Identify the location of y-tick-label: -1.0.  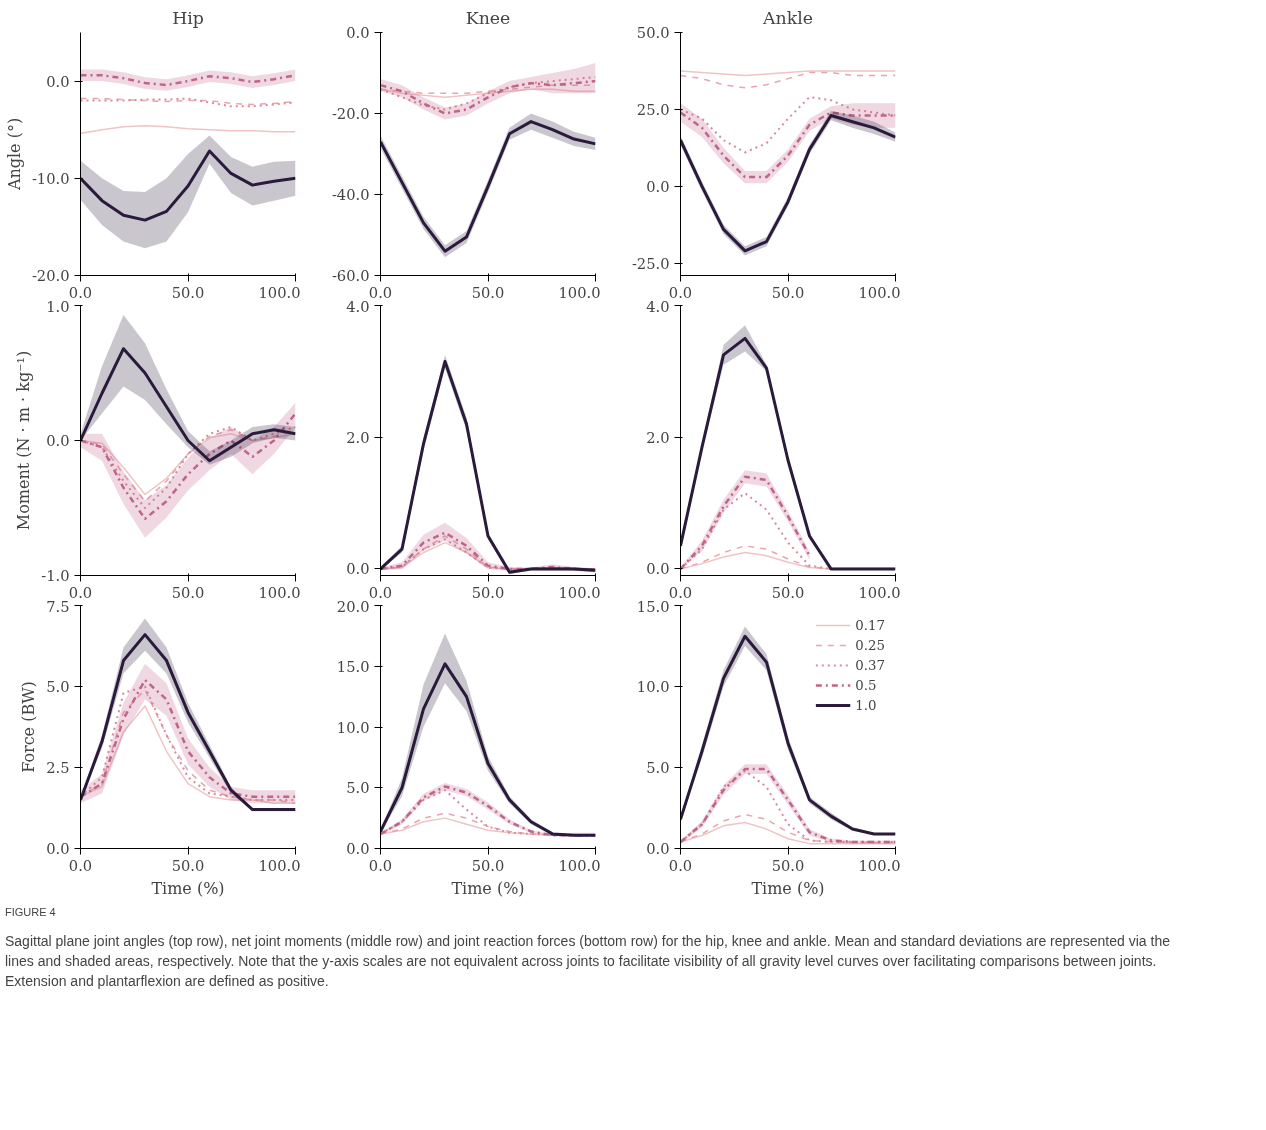
(55, 575).